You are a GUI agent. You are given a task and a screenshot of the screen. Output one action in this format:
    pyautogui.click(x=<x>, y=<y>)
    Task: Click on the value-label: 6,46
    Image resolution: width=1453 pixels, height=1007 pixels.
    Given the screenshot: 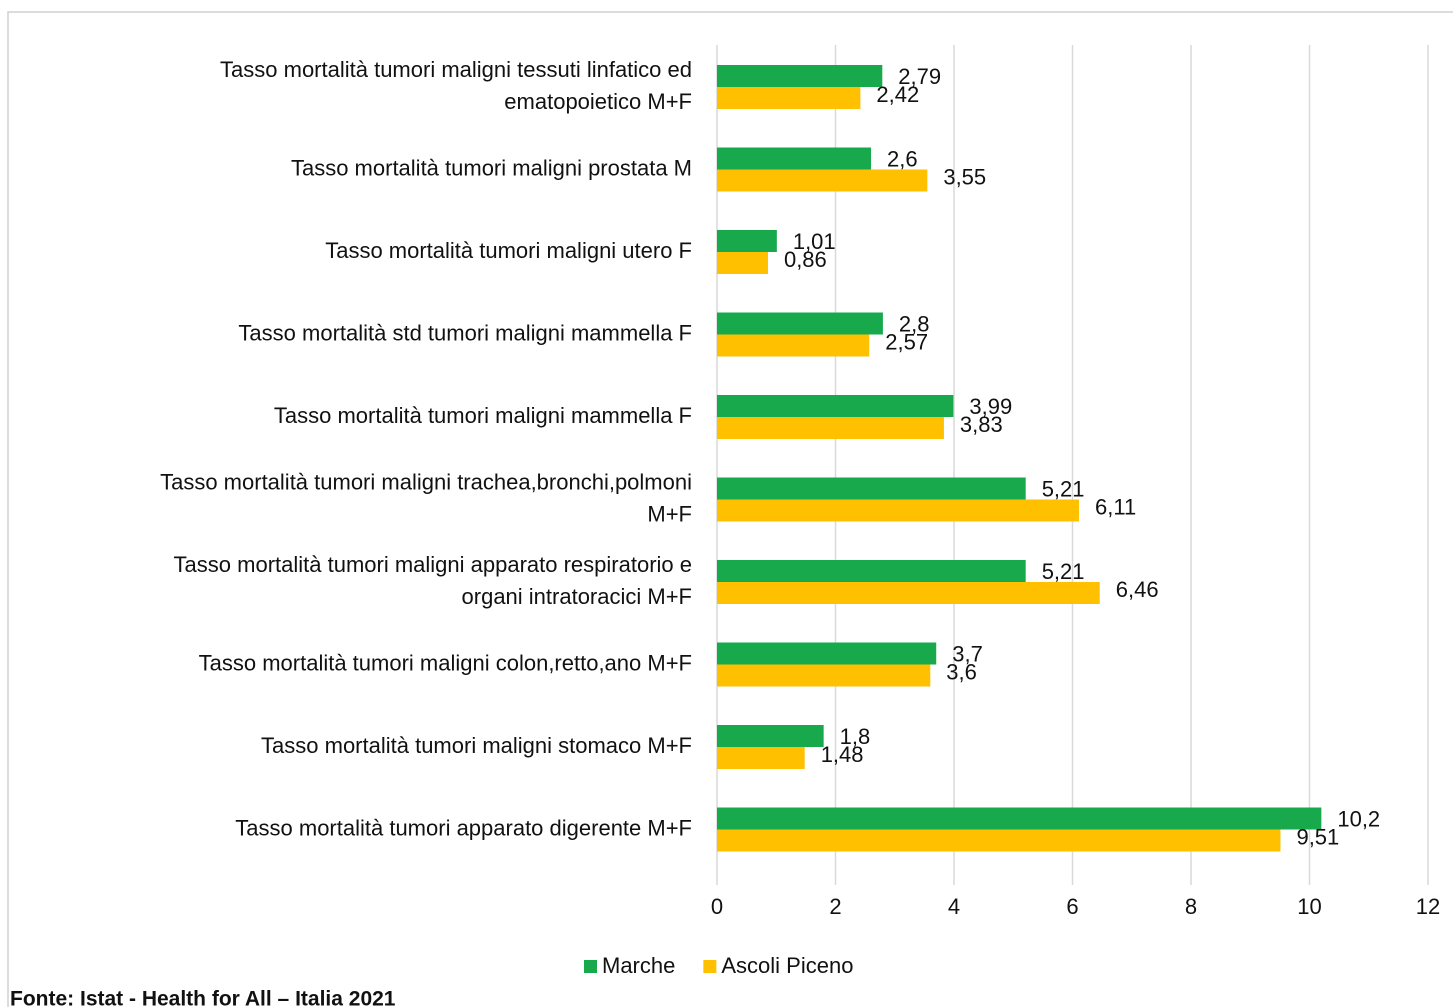 What is the action you would take?
    pyautogui.click(x=1137, y=589)
    